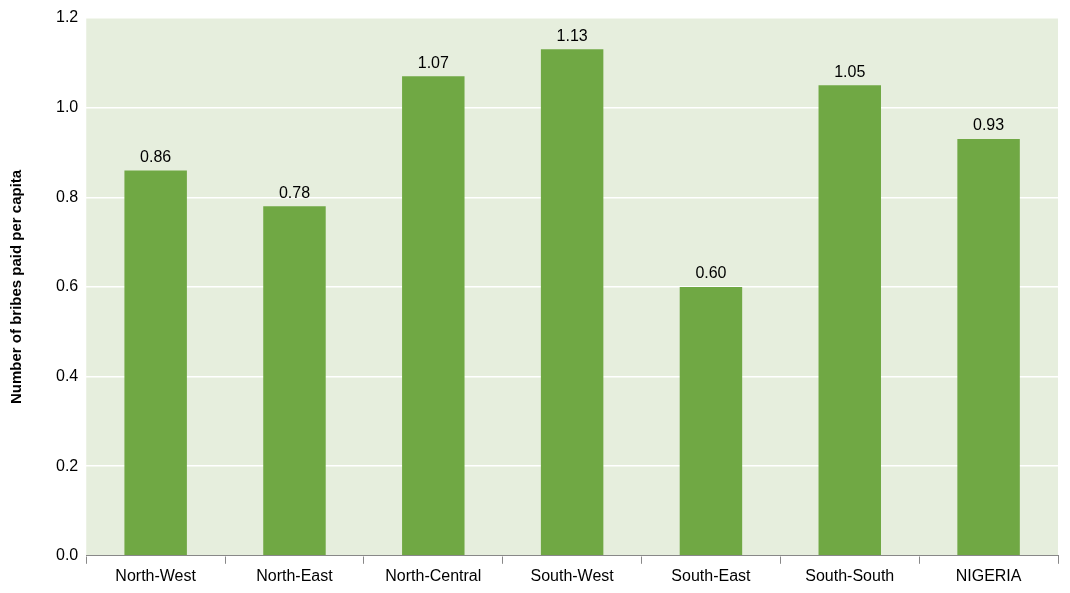 This screenshot has height=593, width=1070. I want to click on data-label: 1.07, so click(433, 62).